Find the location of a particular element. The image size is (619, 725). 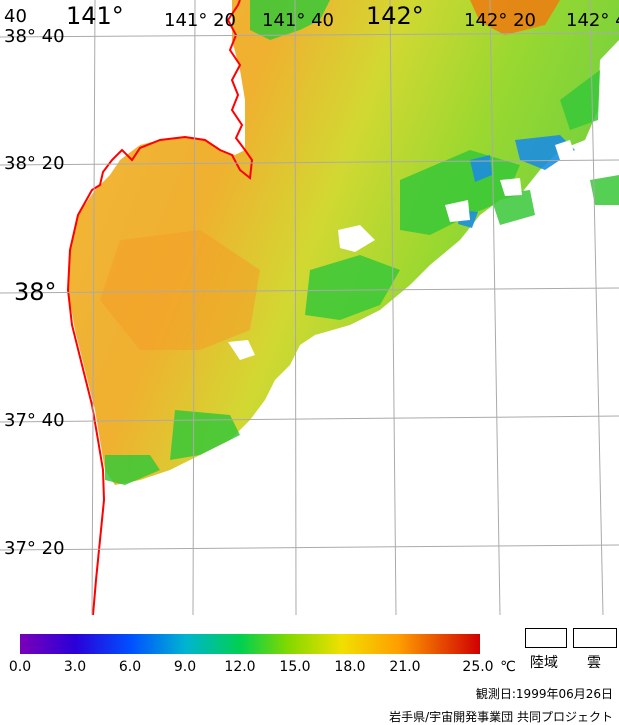

land-legend-label: 陸域 is located at coordinates (544, 663).